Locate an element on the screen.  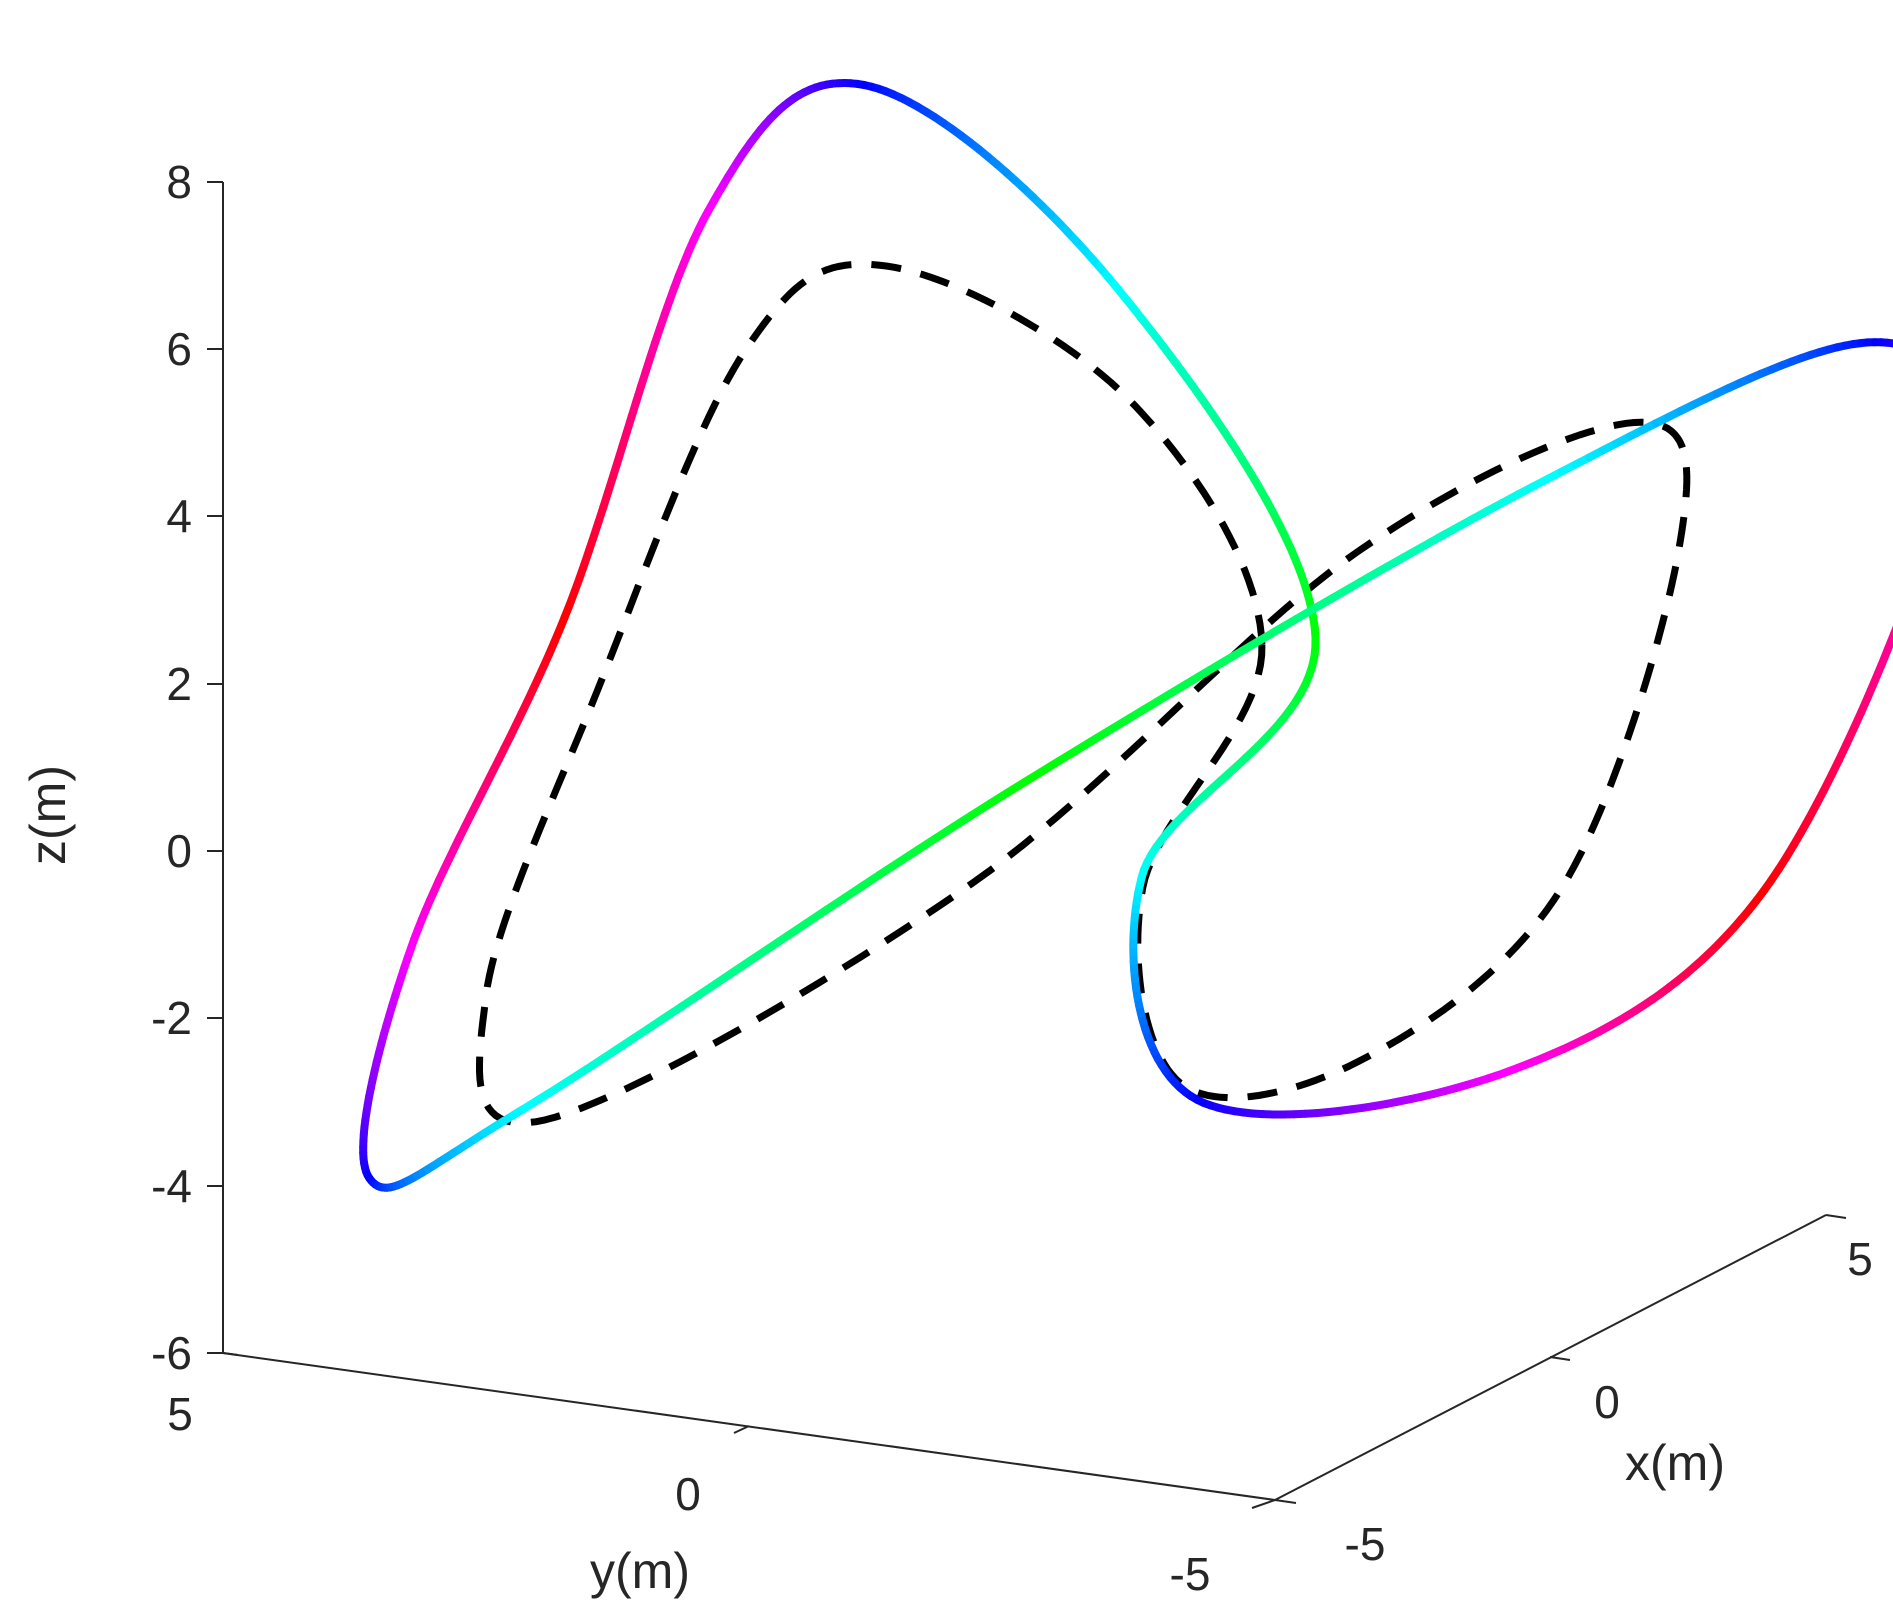
x-ticks: -5 0 5 x(m) is located at coordinates (1573, 1392).